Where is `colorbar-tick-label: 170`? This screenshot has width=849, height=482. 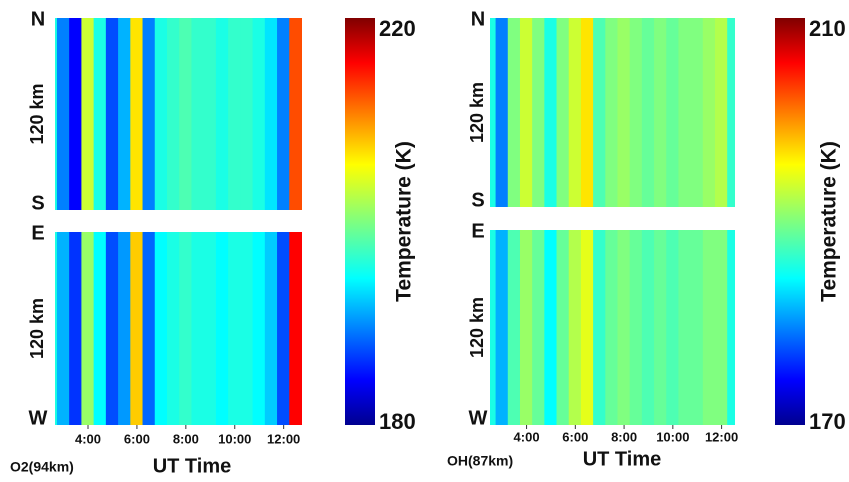 colorbar-tick-label: 170 is located at coordinates (827, 421).